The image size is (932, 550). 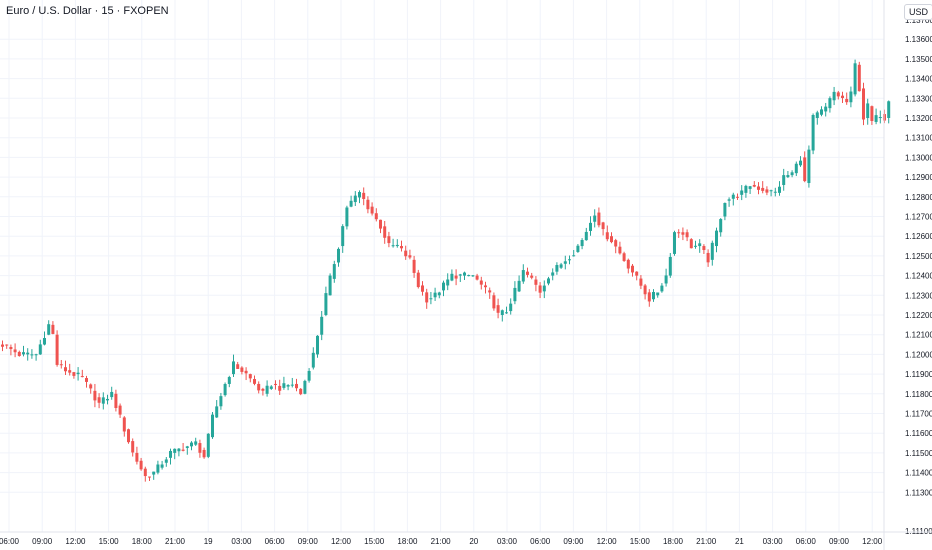 What do you see at coordinates (918, 335) in the screenshot?
I see `y-tick-label: 1.12100` at bounding box center [918, 335].